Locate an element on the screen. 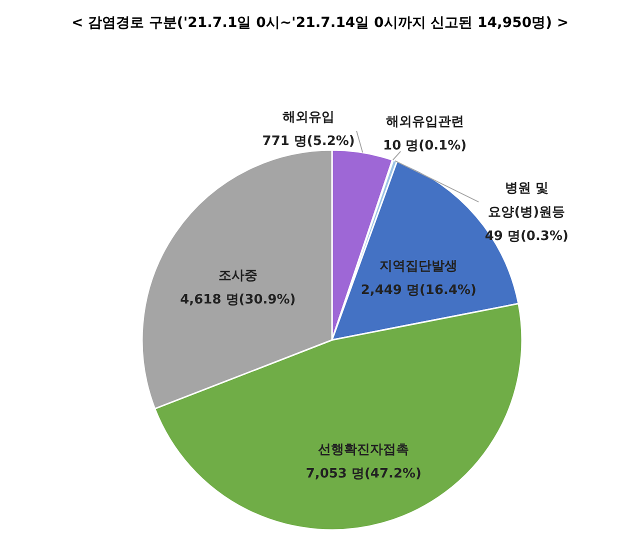 Image resolution: width=640 pixels, height=544 pixels. slice-label: 해외유입 is located at coordinates (308, 118).